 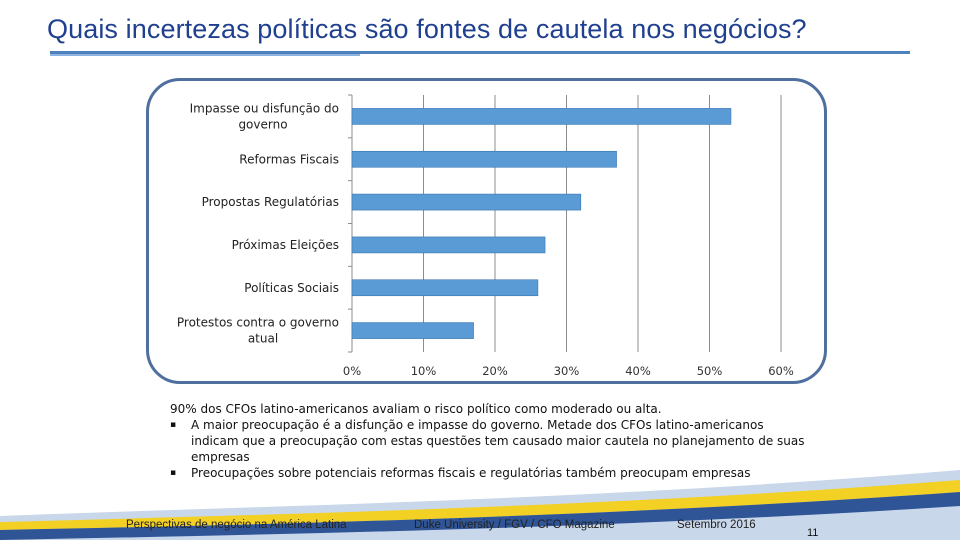 I want to click on chart-x-tick-labels: 0% 10% 20% 30% 40% 50% 60%, so click(x=568, y=371).